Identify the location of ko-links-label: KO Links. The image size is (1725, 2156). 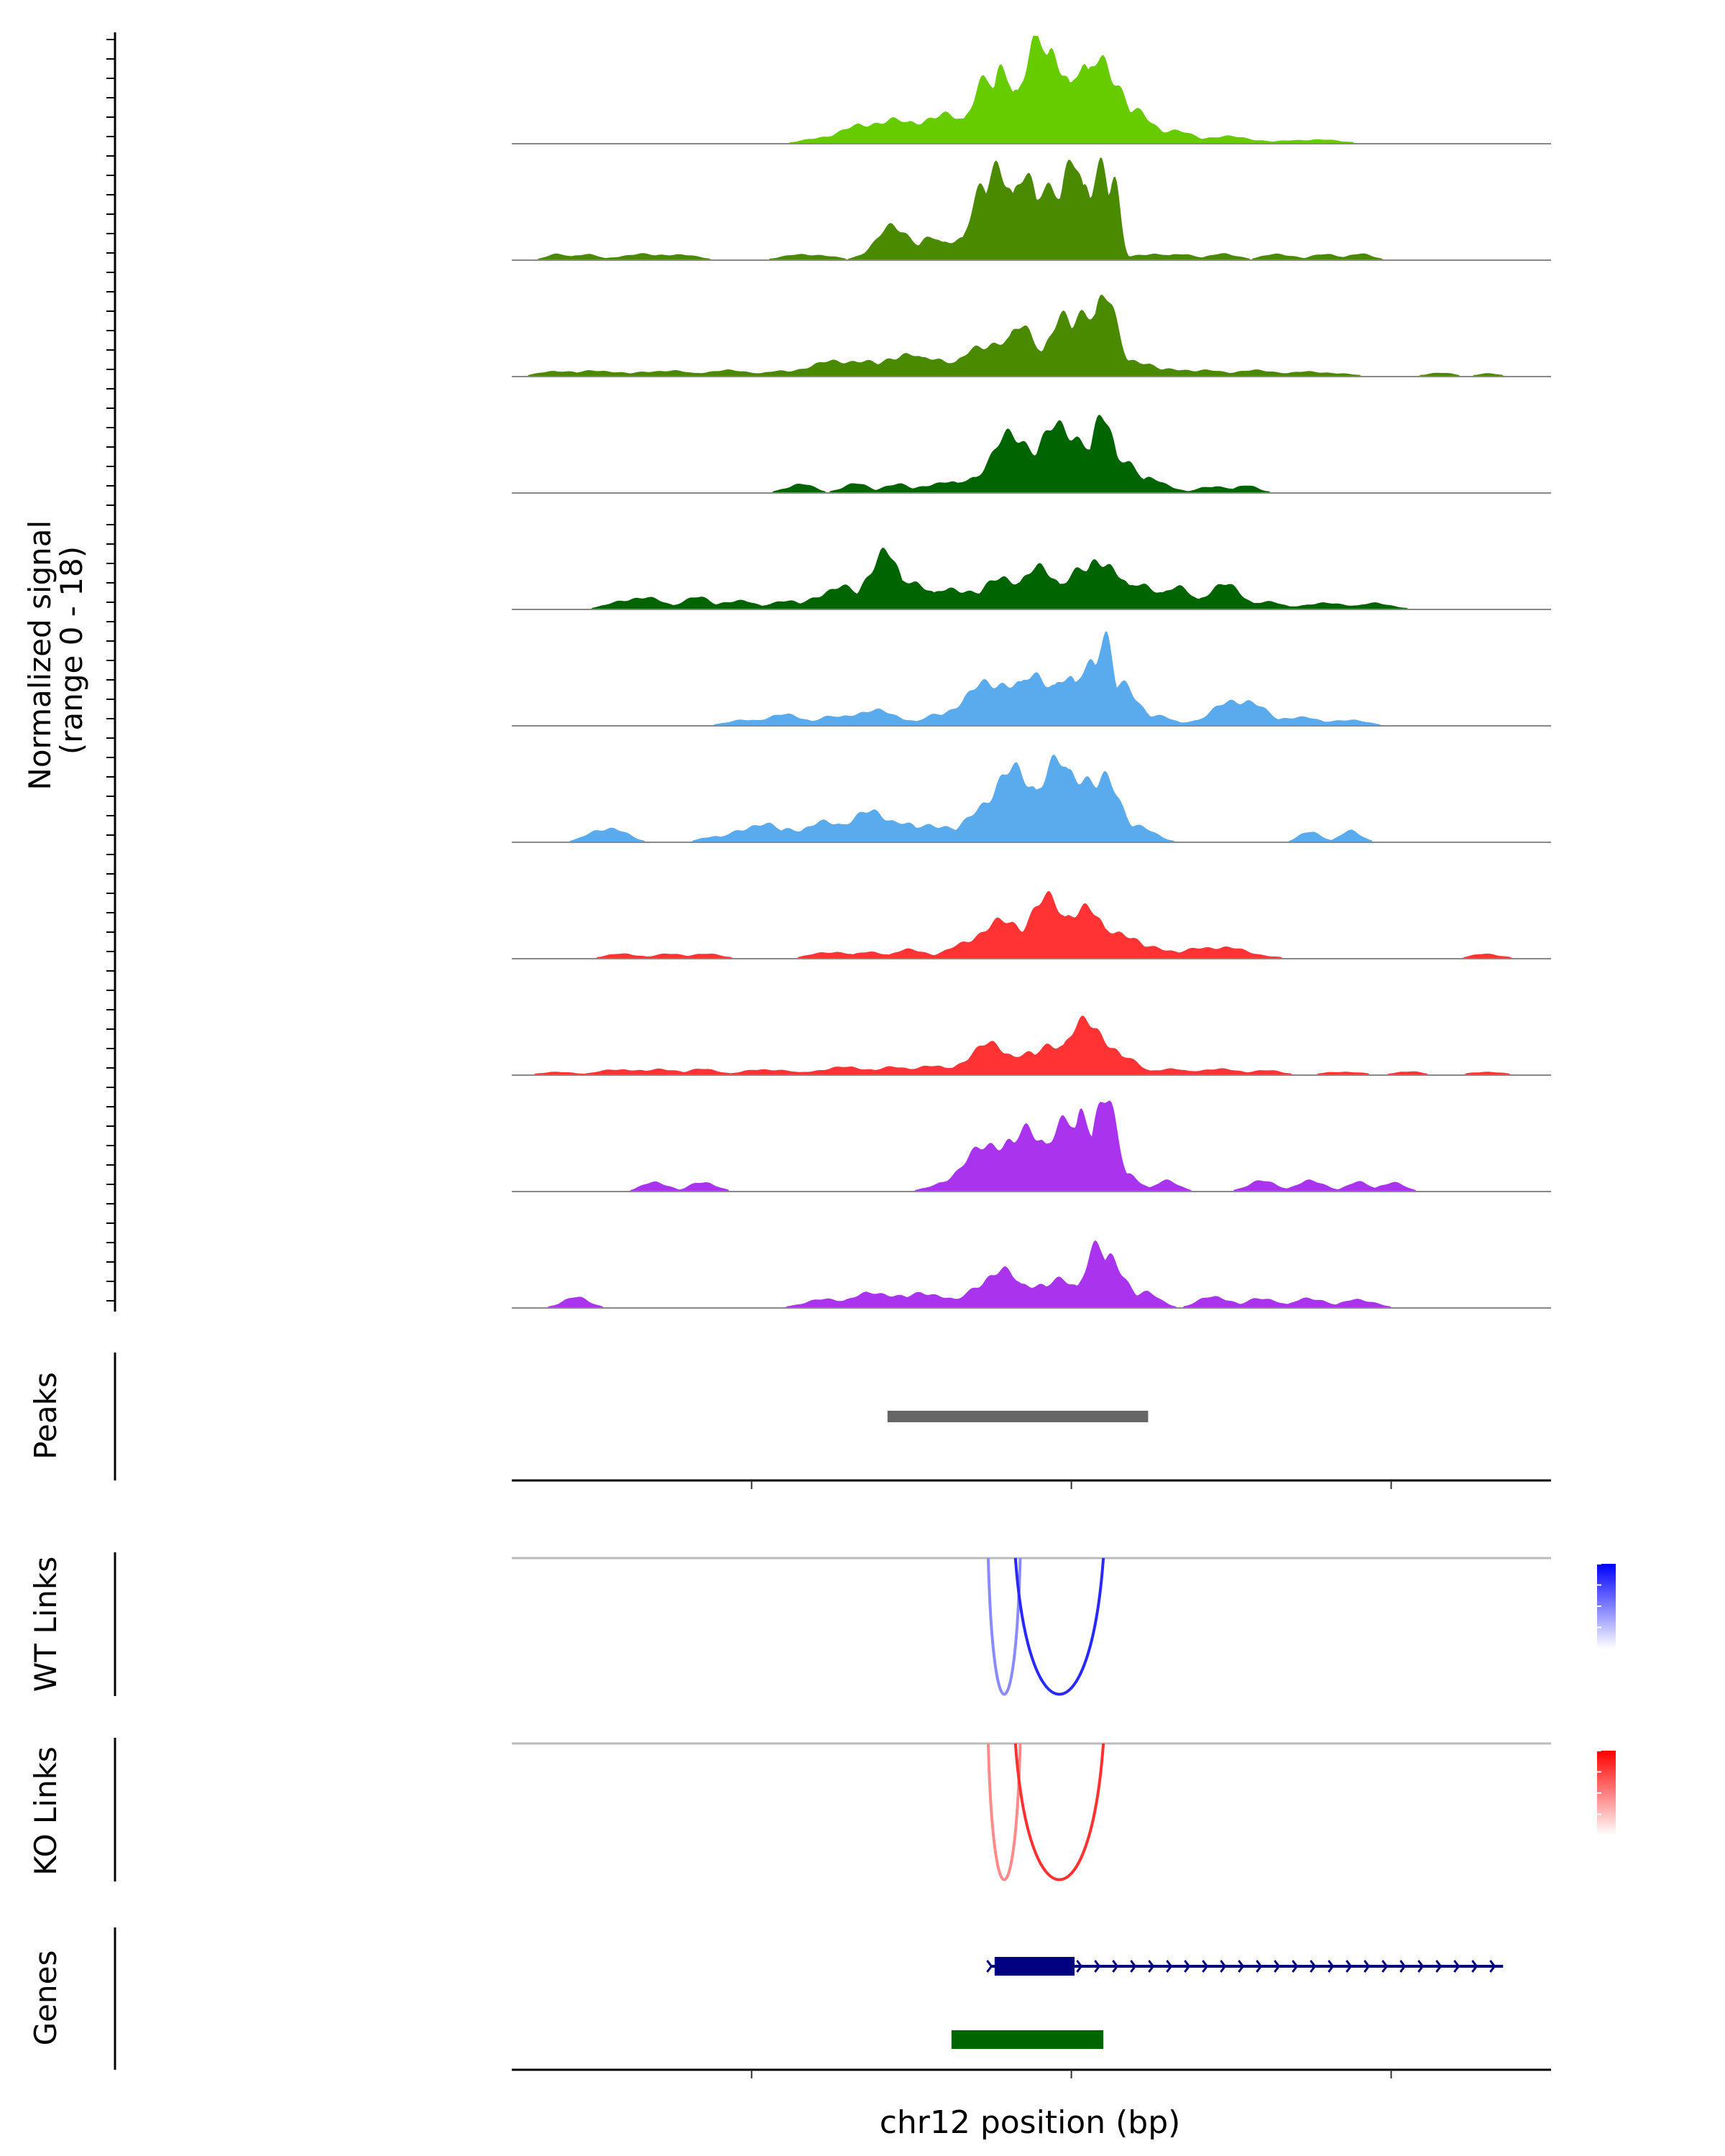
(45, 1811).